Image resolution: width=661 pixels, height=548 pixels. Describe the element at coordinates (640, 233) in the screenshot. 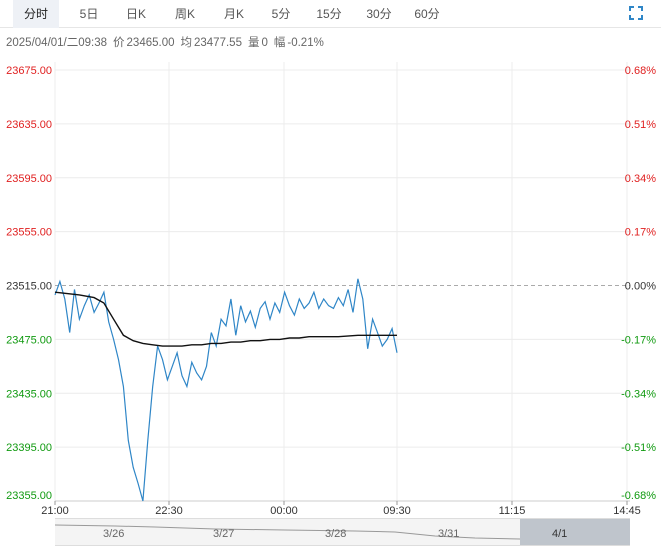

I see `pct-tick-label: 0.17%` at that location.